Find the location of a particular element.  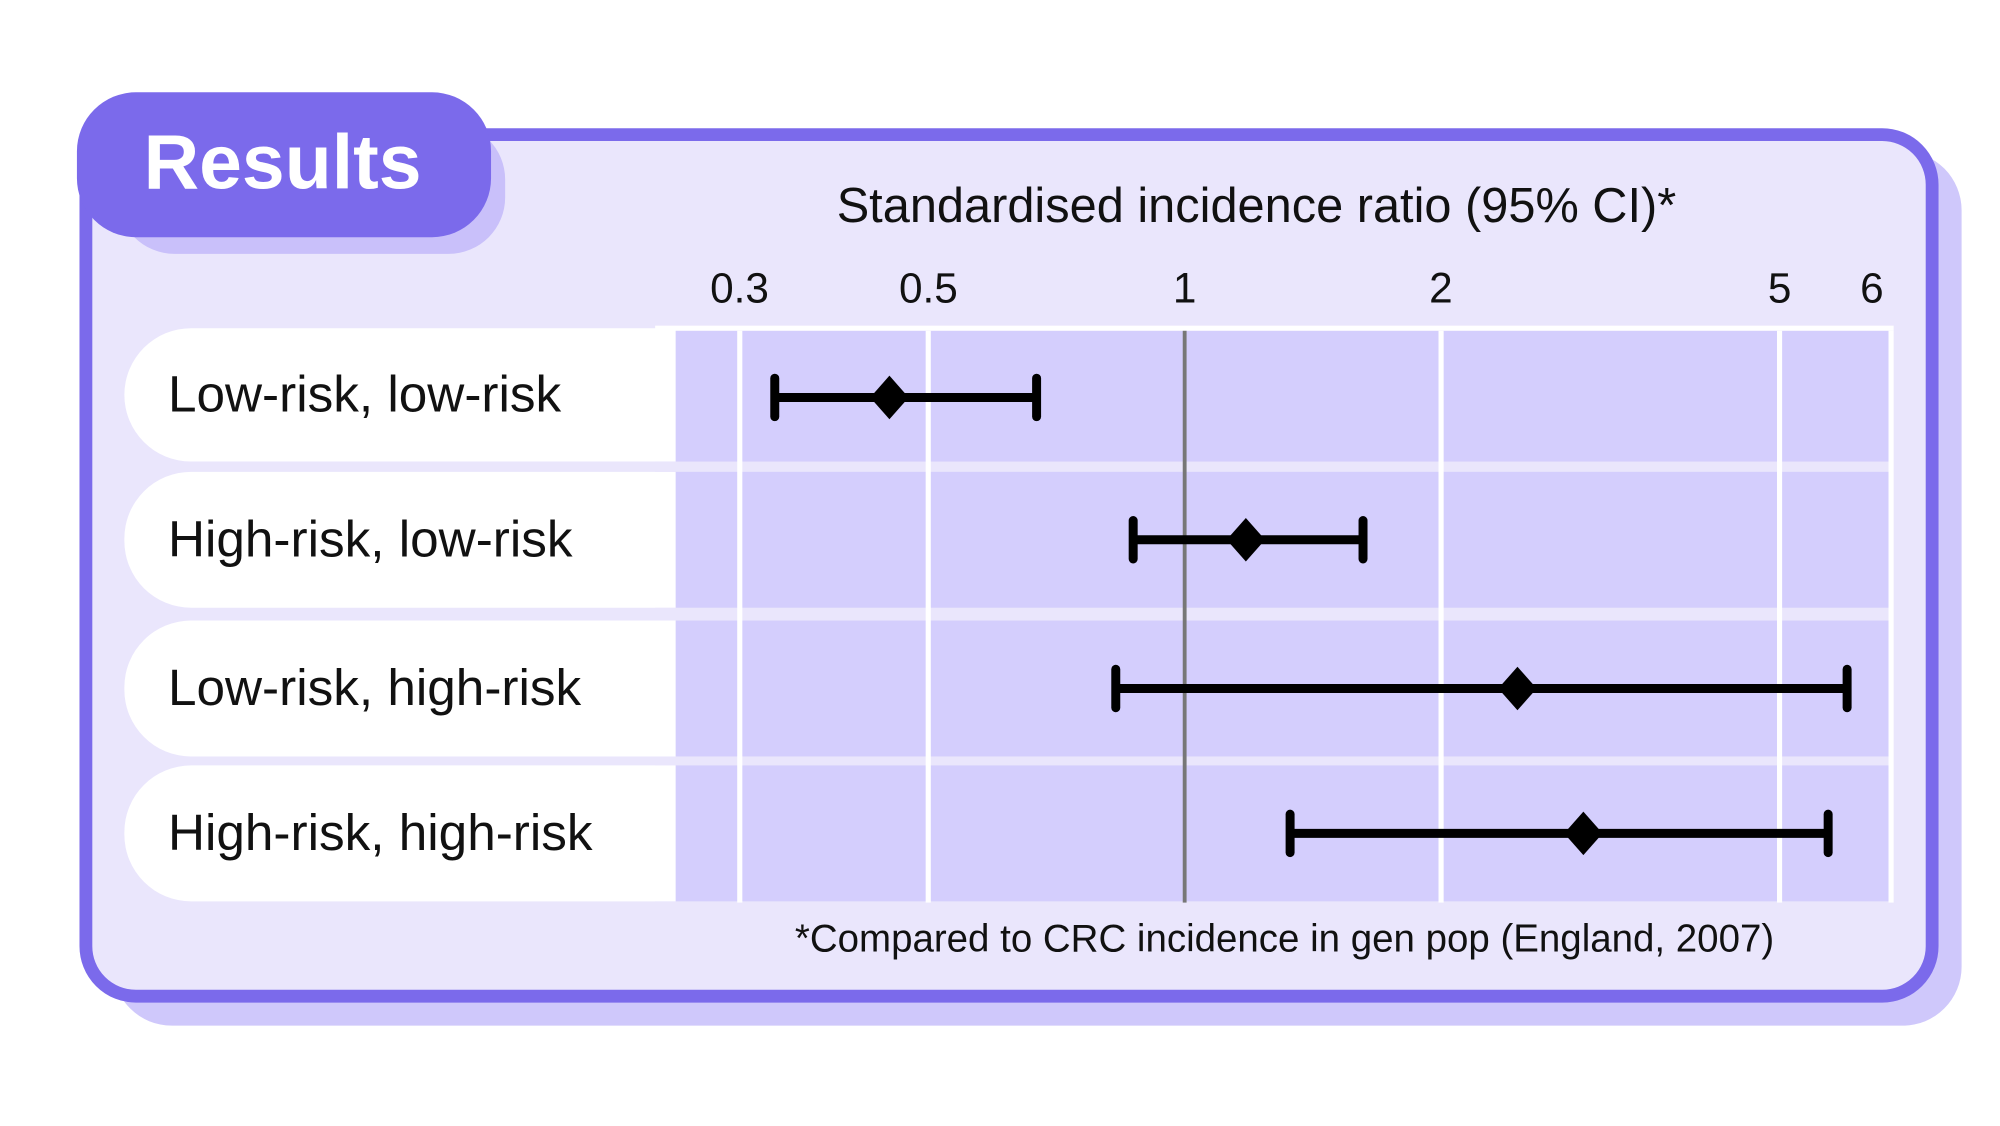

x-tick-label: 5 is located at coordinates (1779, 288).